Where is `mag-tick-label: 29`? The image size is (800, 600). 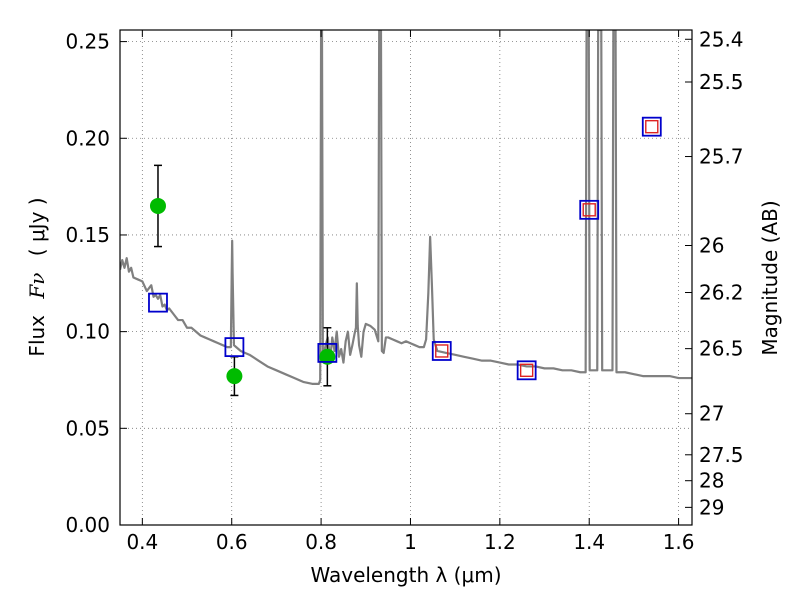
mag-tick-label: 29 is located at coordinates (711, 507).